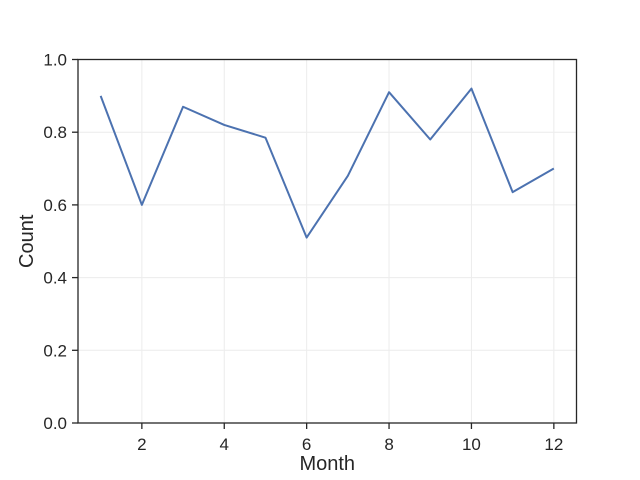  What do you see at coordinates (27, 241) in the screenshot?
I see `y-axis-label: Count` at bounding box center [27, 241].